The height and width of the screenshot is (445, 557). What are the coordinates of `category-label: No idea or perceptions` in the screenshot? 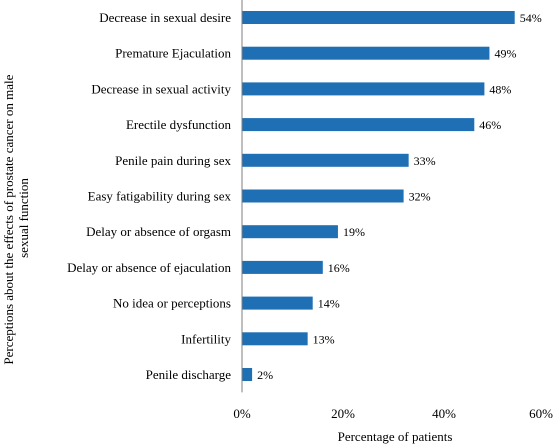 It's located at (172, 303).